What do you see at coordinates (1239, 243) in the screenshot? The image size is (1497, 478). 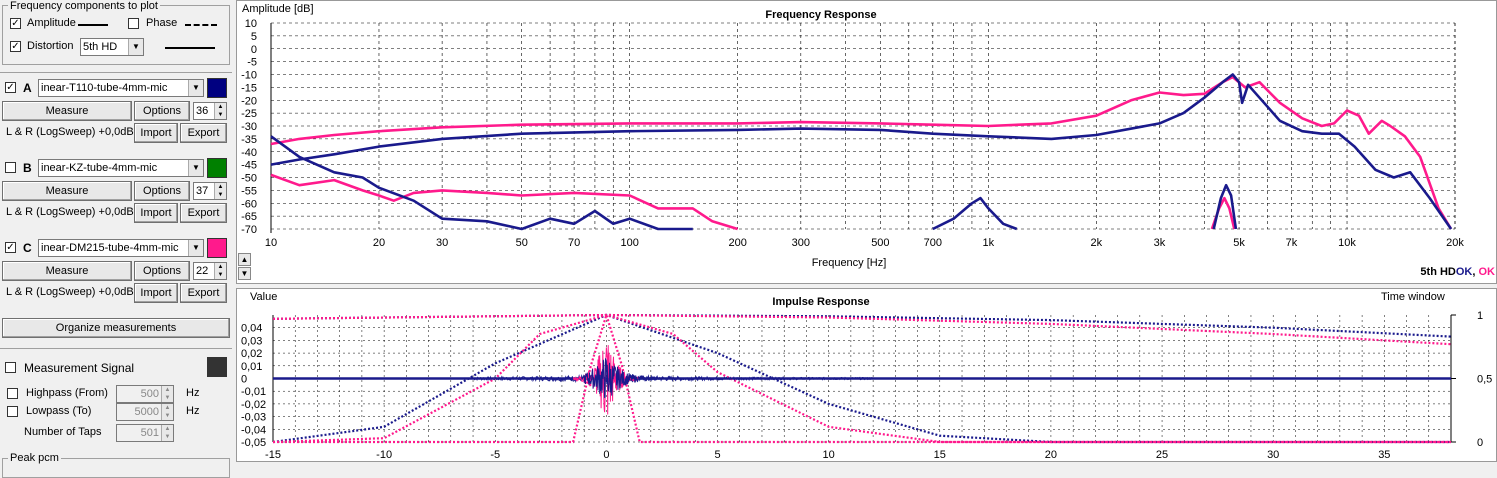 I see `freq-xtick-label: 5k` at bounding box center [1239, 243].